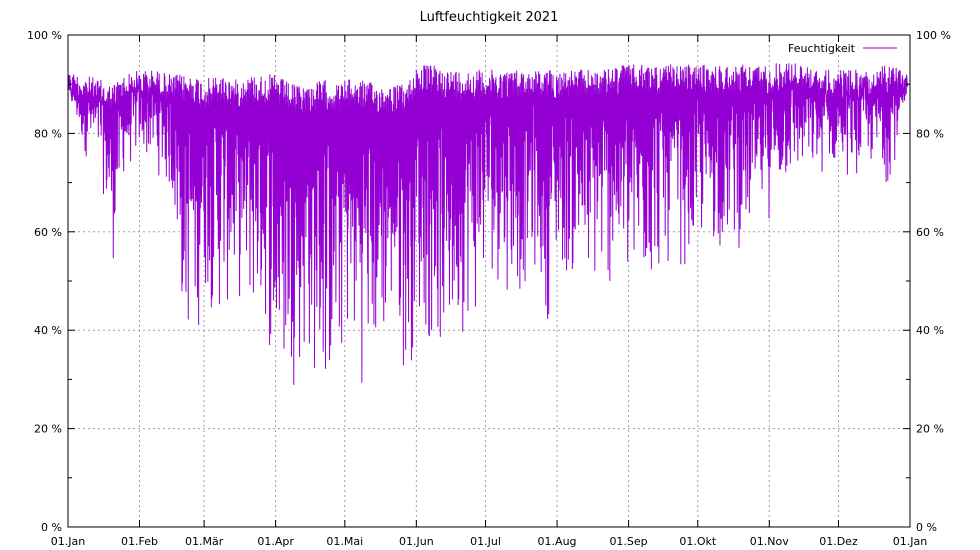  Describe the element at coordinates (44, 35) in the screenshot. I see `y-tick-label: 100 %` at that location.